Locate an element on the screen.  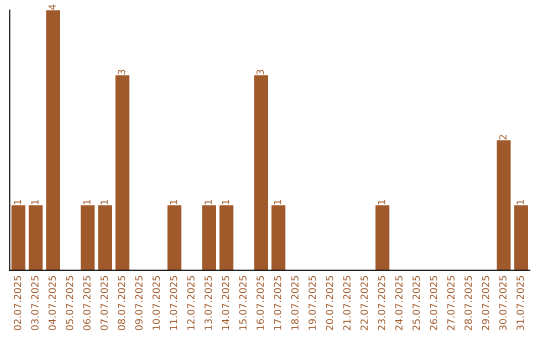
x-tick-label: 11.07.2025 is located at coordinates (174, 303).